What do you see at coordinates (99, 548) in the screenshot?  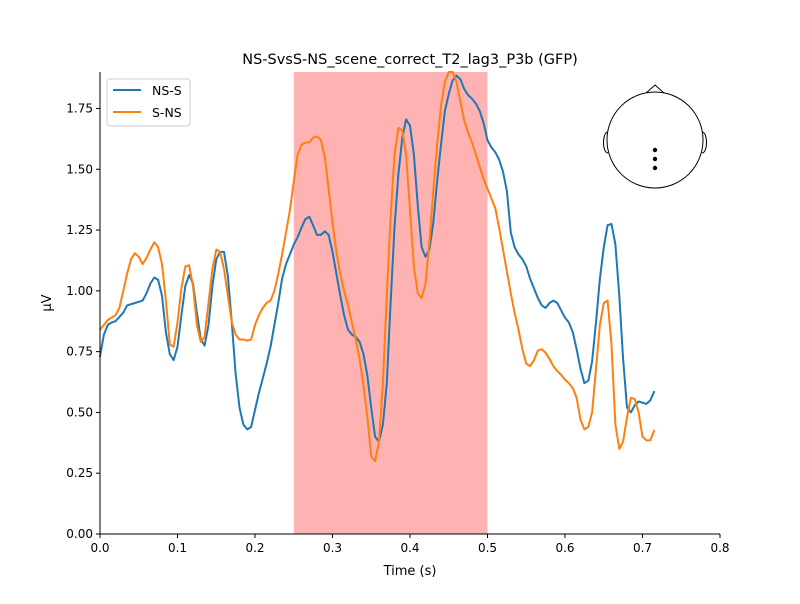 I see `x-tick-label: 0.0` at bounding box center [99, 548].